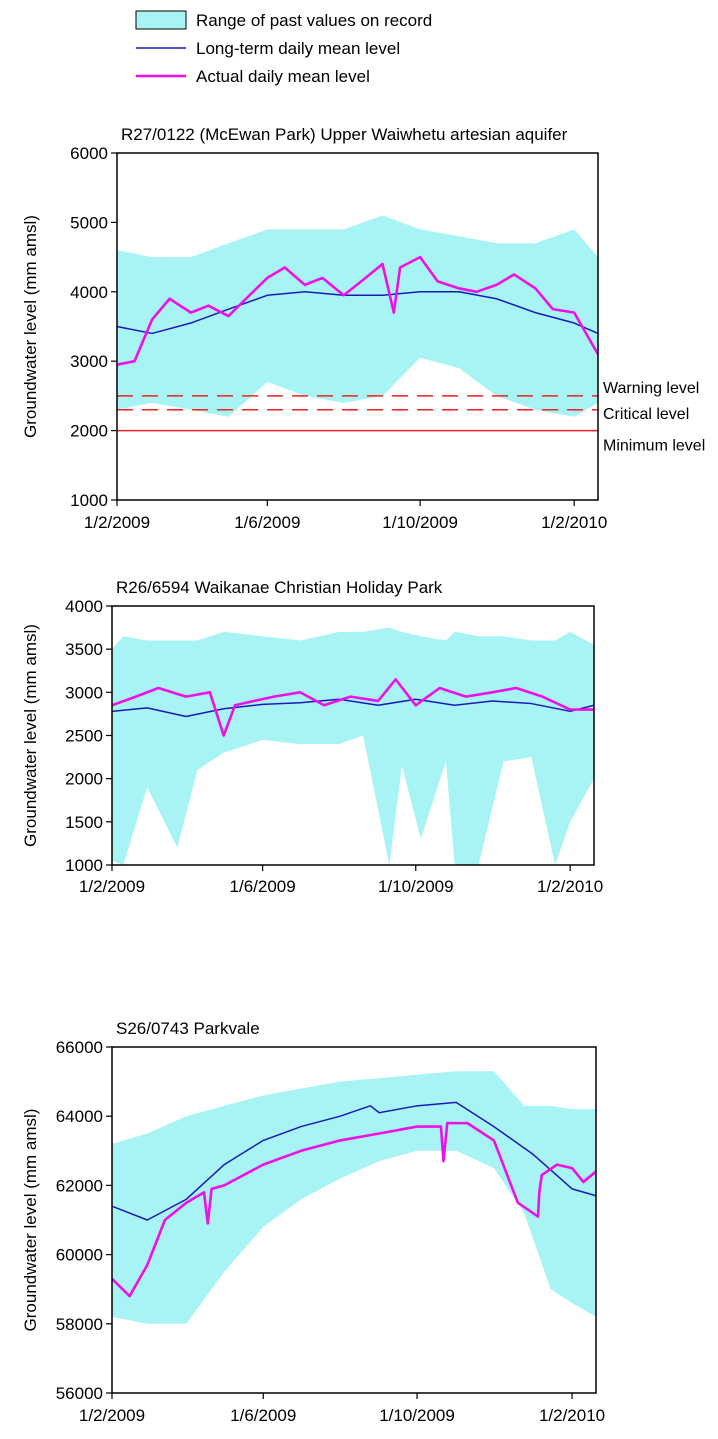 This screenshot has width=718, height=1439. Describe the element at coordinates (188, 1028) in the screenshot. I see `chart-title: S26/0743 Parkvale` at that location.